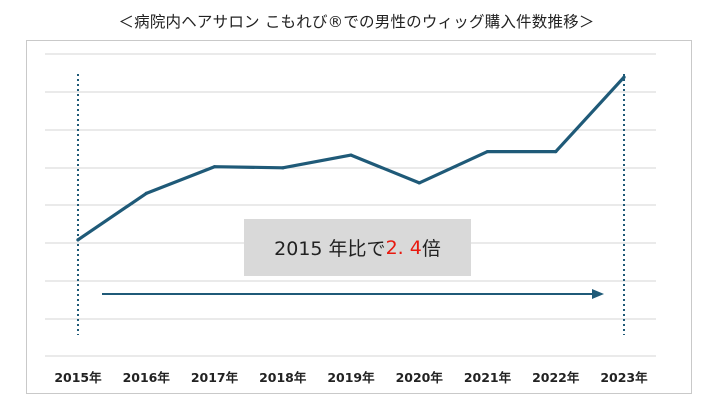 This screenshot has height=406, width=713. Describe the element at coordinates (215, 377) in the screenshot. I see `x-tick-label-2: 2017年` at that location.